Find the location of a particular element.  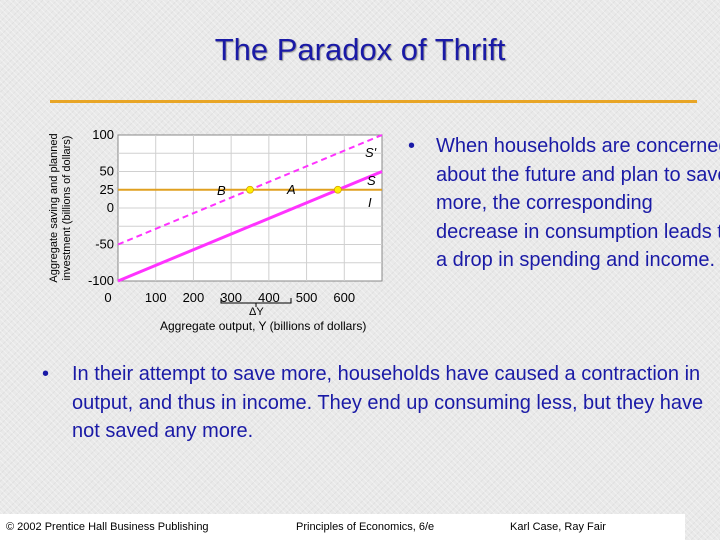

y-tick-labels: 100 50 25 0 -50 -100 is located at coordinates (101, 208).